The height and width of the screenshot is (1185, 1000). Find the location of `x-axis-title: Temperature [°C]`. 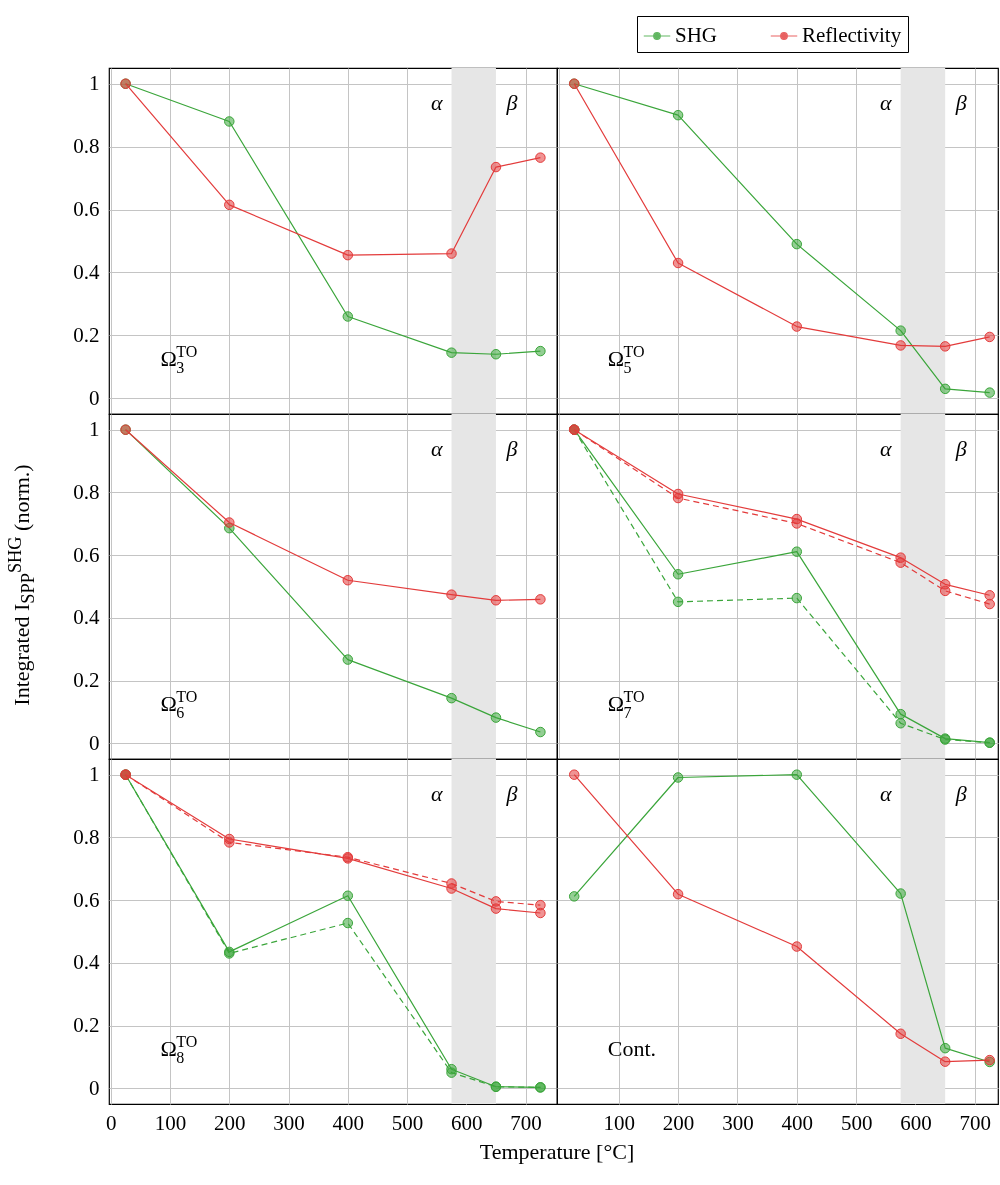

x-axis-title: Temperature [°C] is located at coordinates (557, 1152).